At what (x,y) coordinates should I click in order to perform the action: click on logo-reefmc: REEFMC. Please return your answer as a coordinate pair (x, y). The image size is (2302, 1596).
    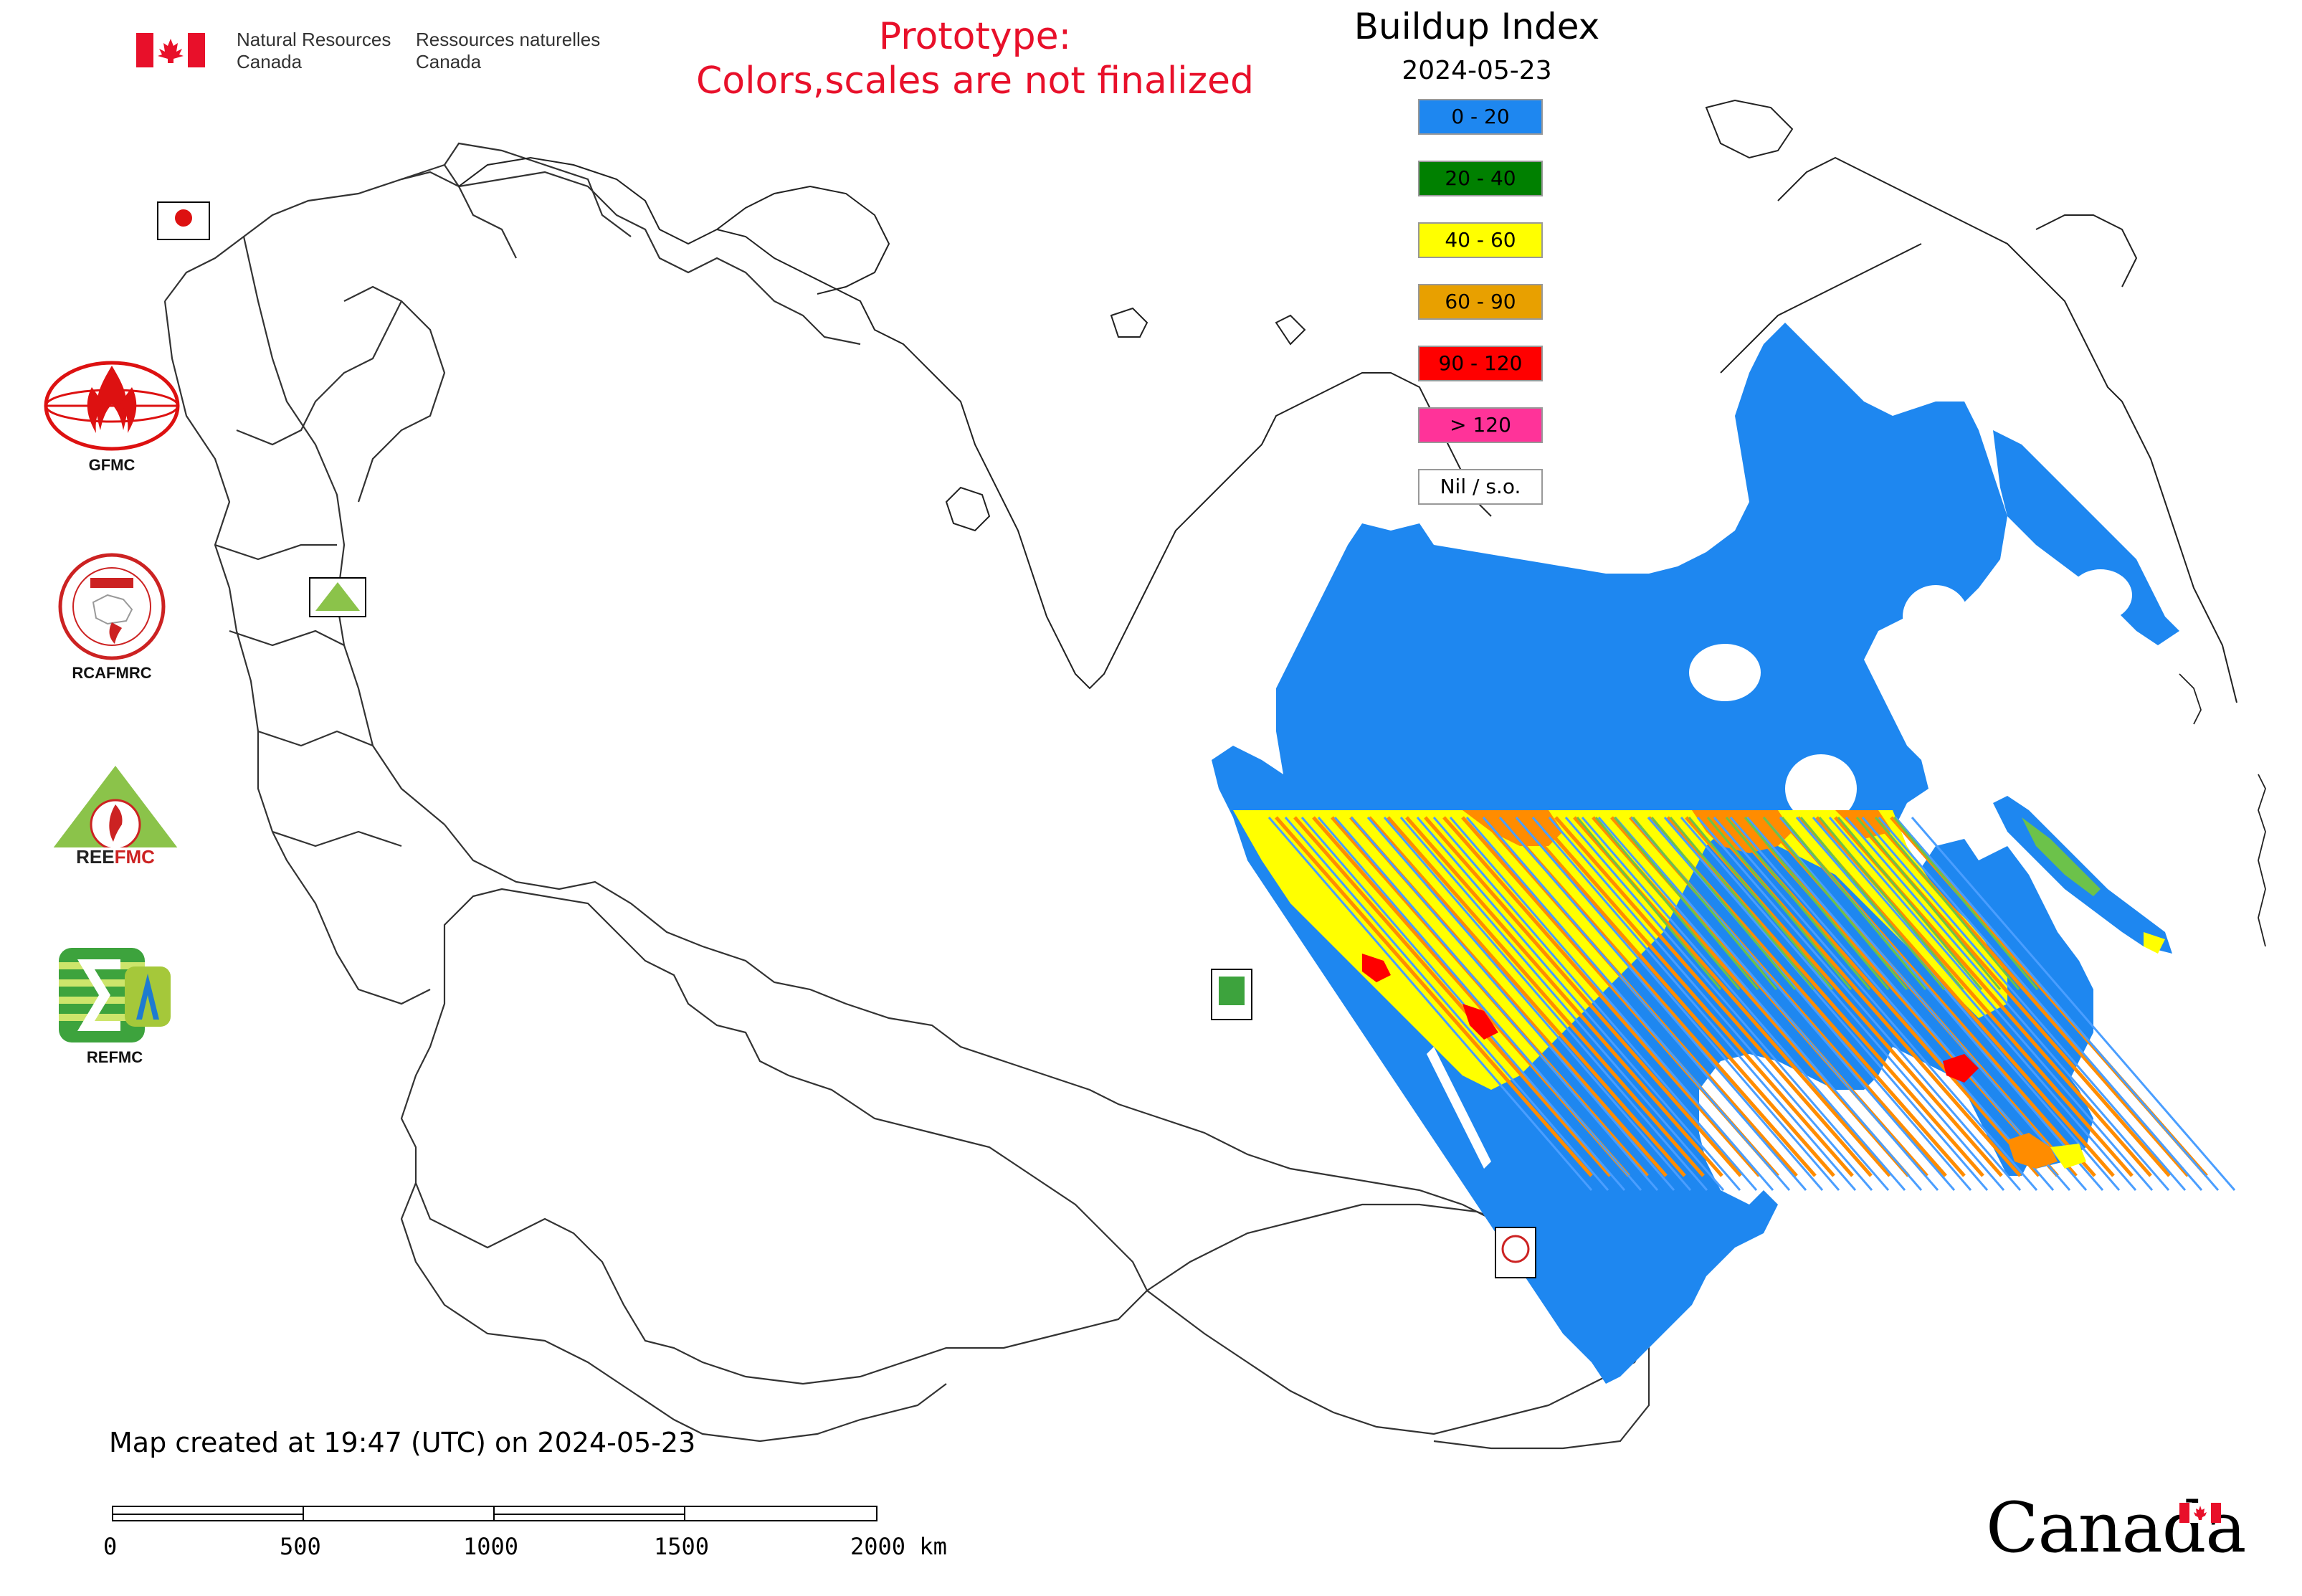
    Looking at the image, I should click on (115, 818).